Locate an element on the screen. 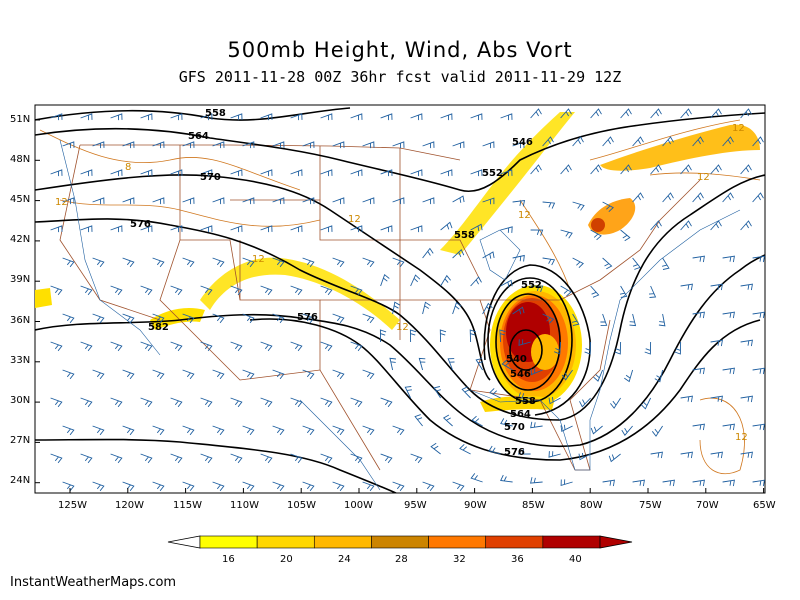  colorbar-tick-label: 32 is located at coordinates (459, 559).